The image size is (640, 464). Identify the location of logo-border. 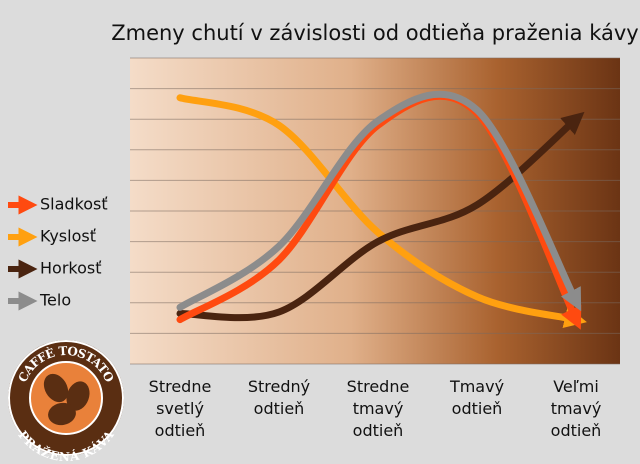
(66, 398).